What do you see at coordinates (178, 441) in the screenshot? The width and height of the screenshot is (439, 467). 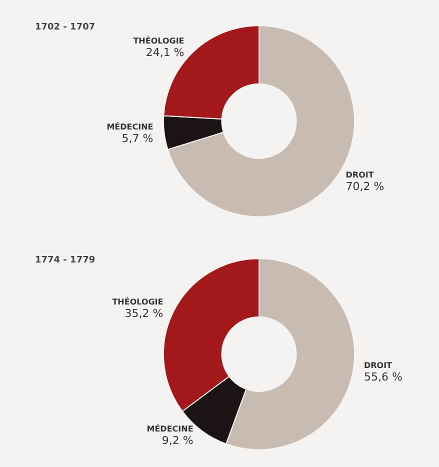 I see `data-label: 9,2 %` at bounding box center [178, 441].